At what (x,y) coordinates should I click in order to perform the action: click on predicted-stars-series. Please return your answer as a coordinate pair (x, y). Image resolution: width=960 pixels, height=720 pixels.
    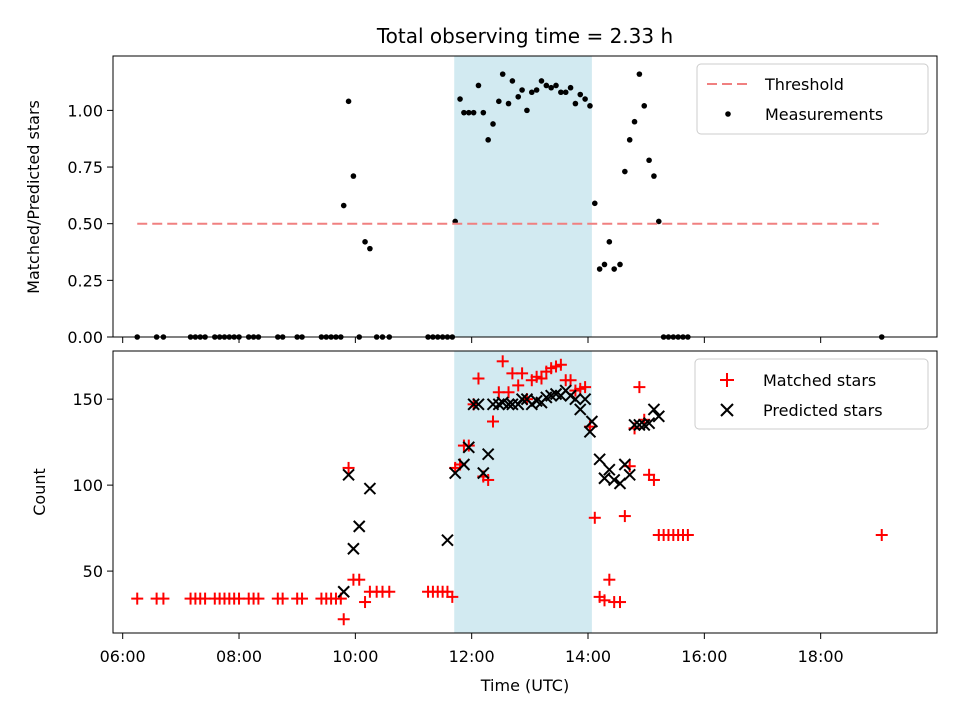
    Looking at the image, I should click on (501, 491).